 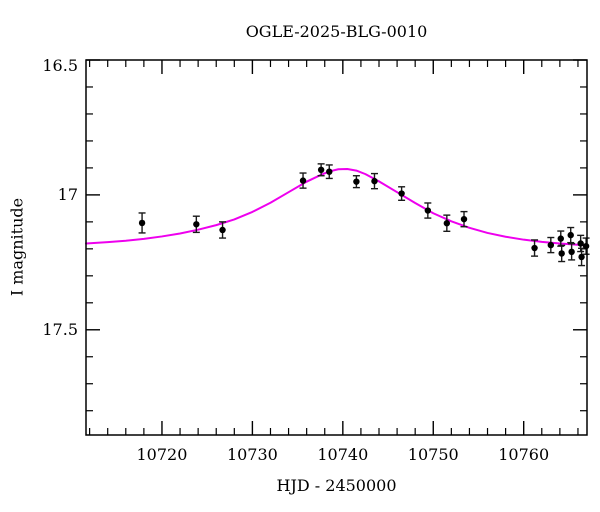 I want to click on model-curve, so click(x=336, y=207).